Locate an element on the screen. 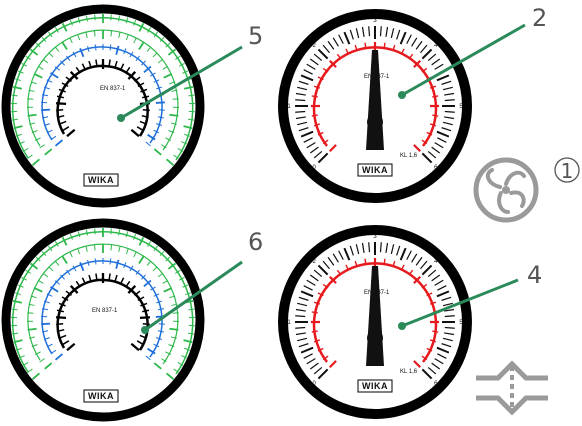 The height and width of the screenshot is (426, 582). gauge-2-scale-labels: 0 1 2 3 4 5 6 is located at coordinates (375, 94).